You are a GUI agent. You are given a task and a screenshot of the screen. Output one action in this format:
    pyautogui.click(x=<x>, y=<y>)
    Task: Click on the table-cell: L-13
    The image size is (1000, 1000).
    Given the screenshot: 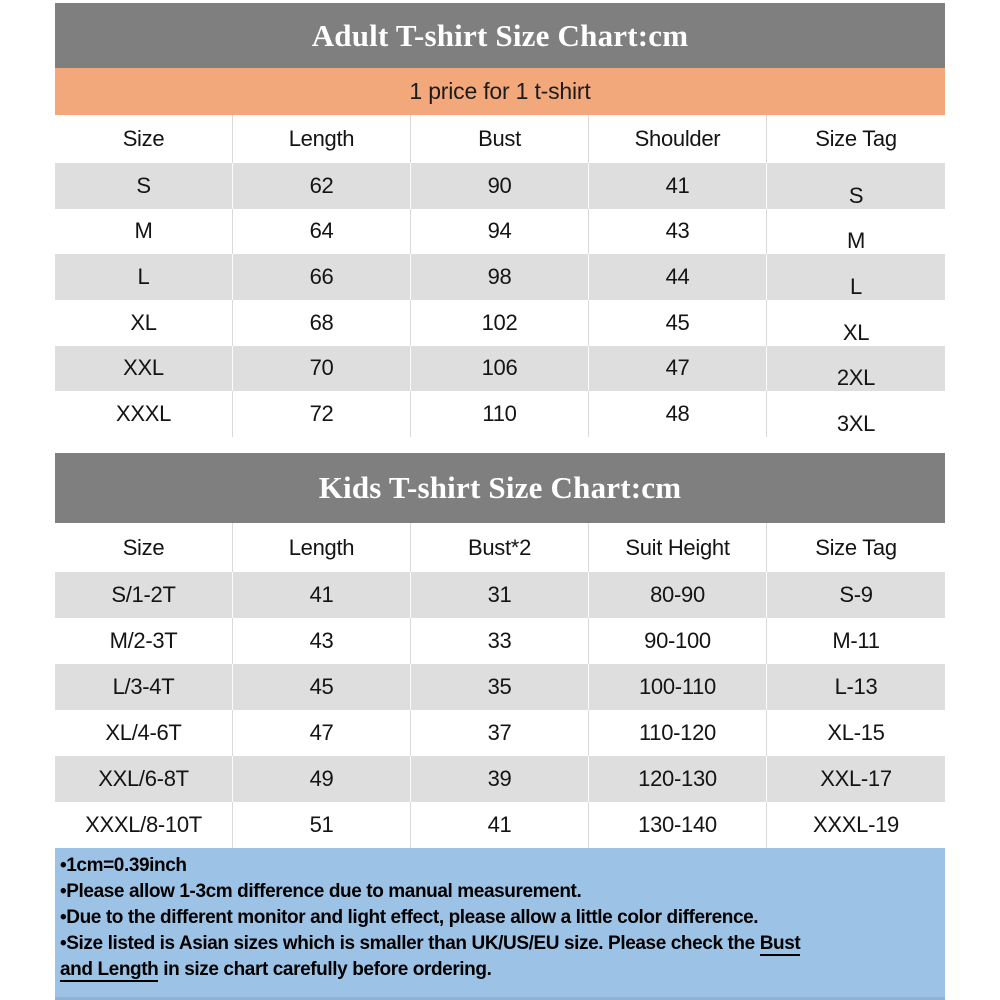 What is the action you would take?
    pyautogui.click(x=856, y=686)
    